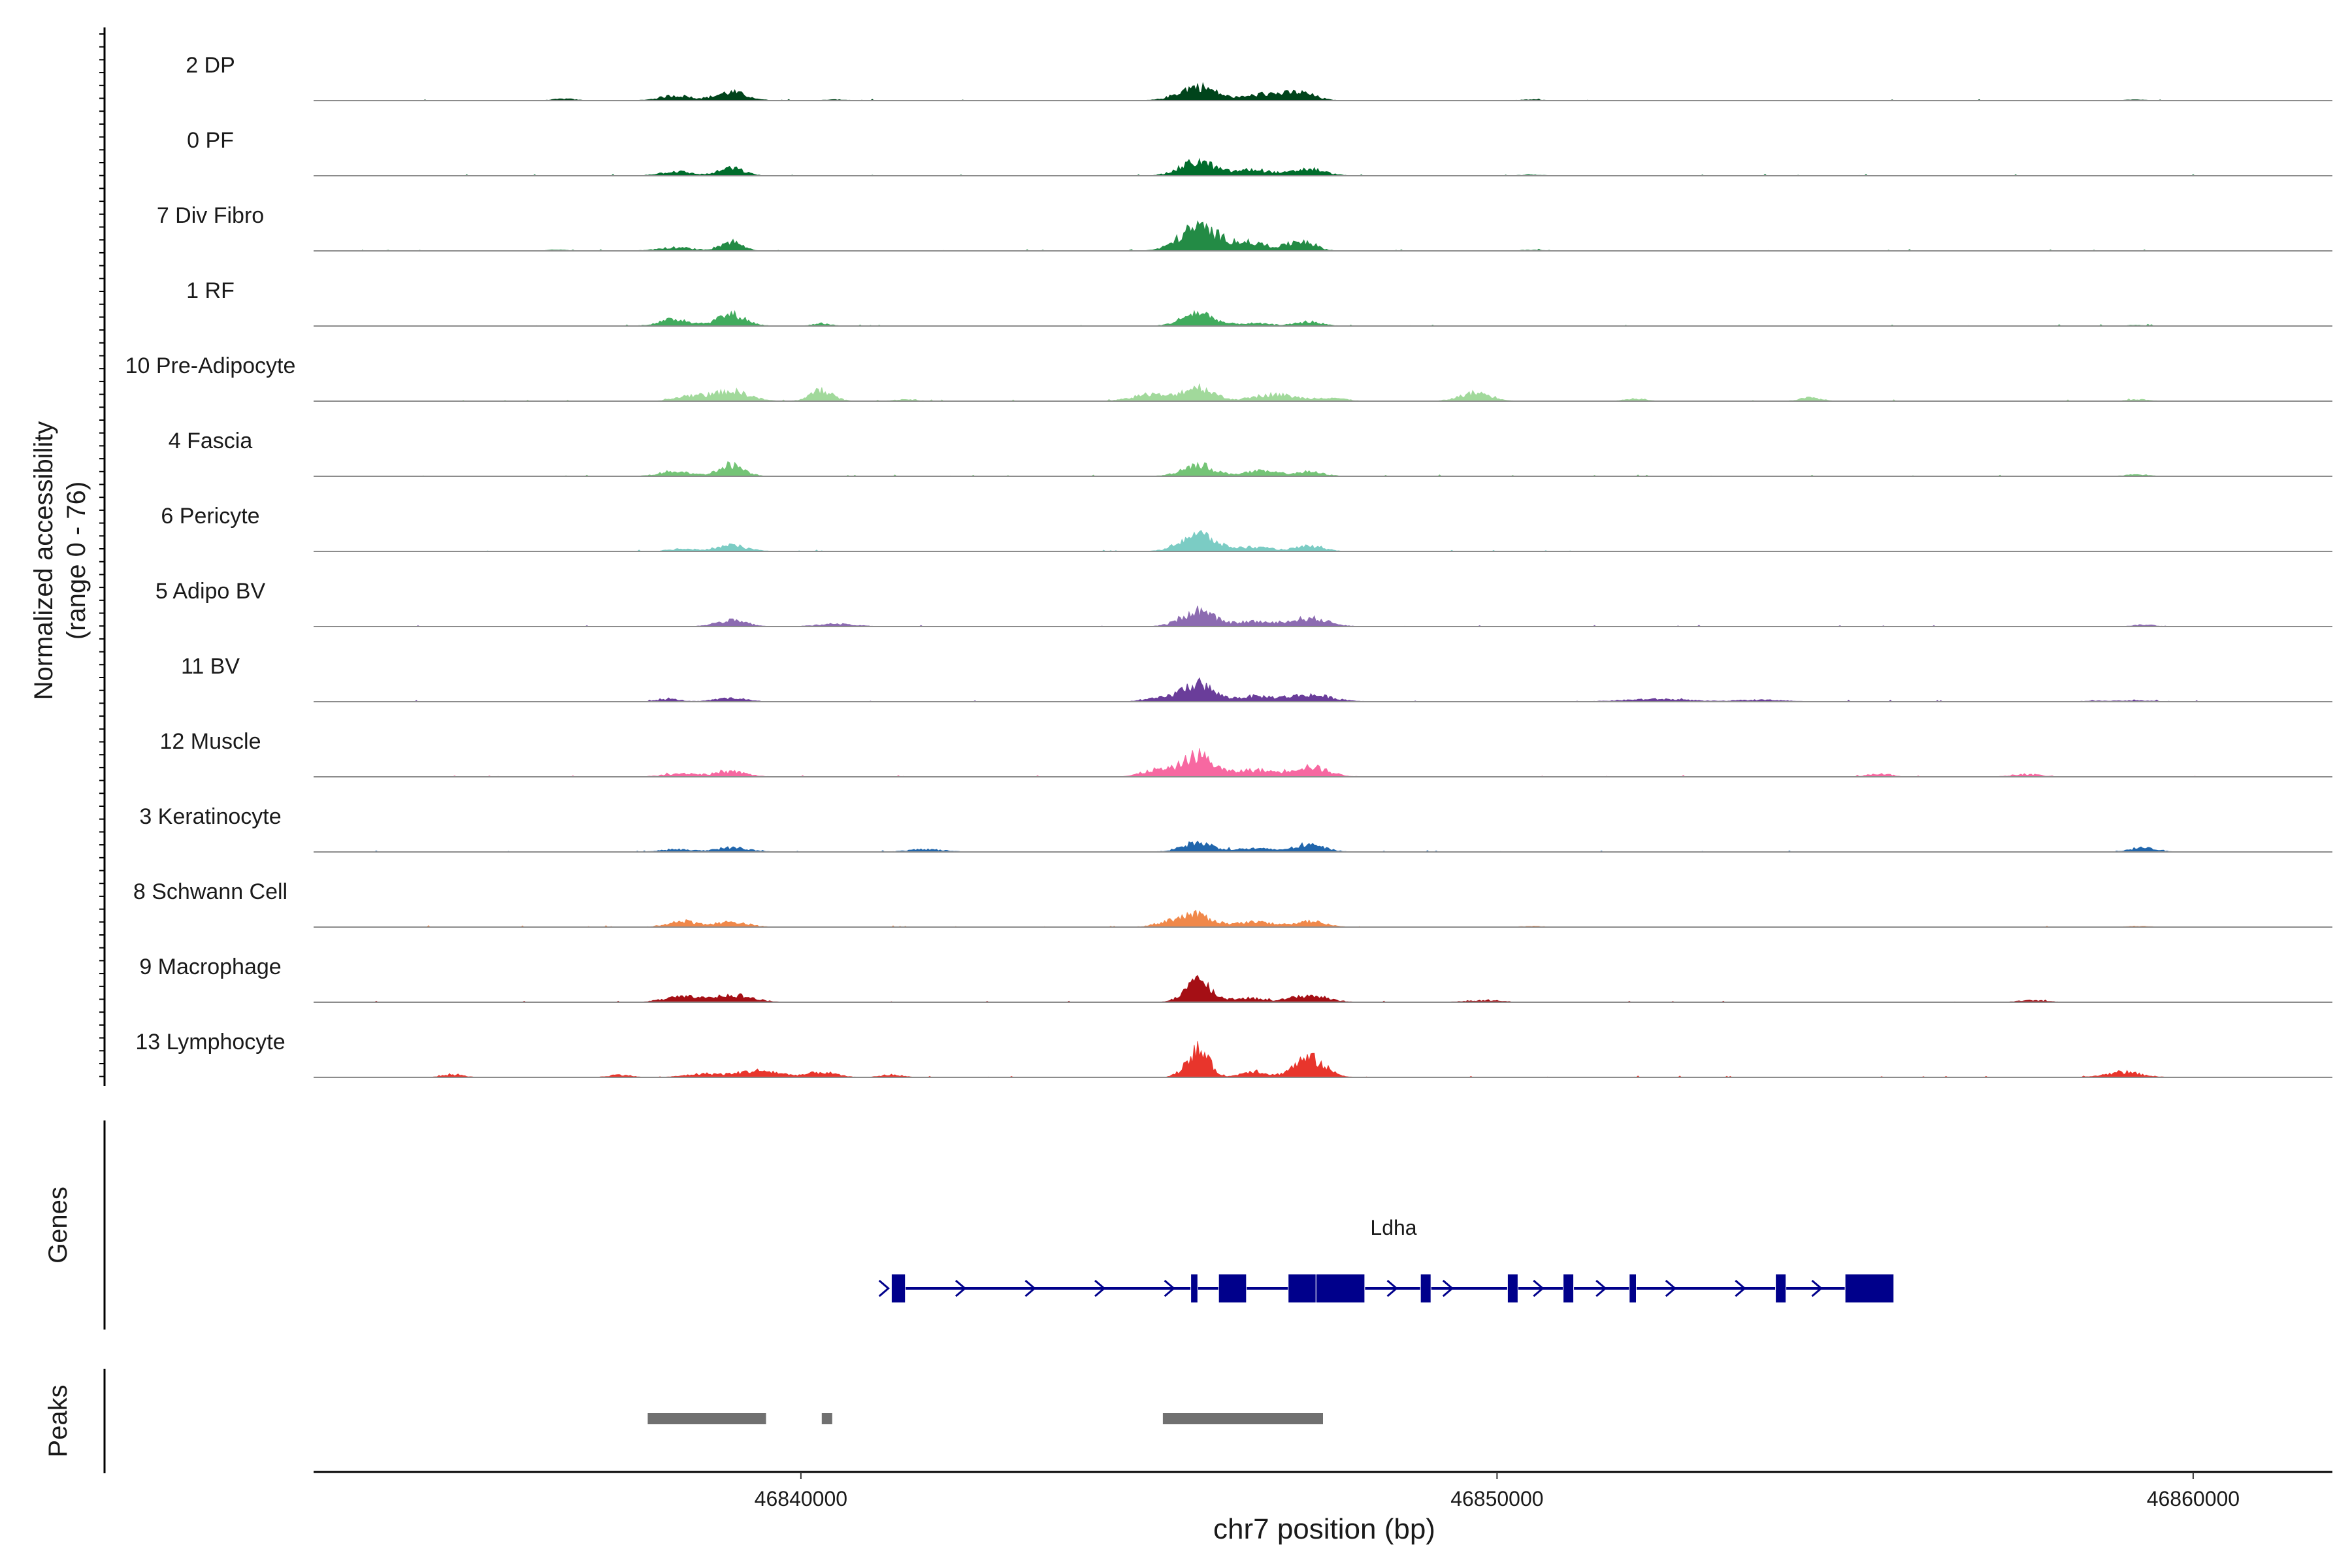  I want to click on gene-model, so click(1386, 1288).